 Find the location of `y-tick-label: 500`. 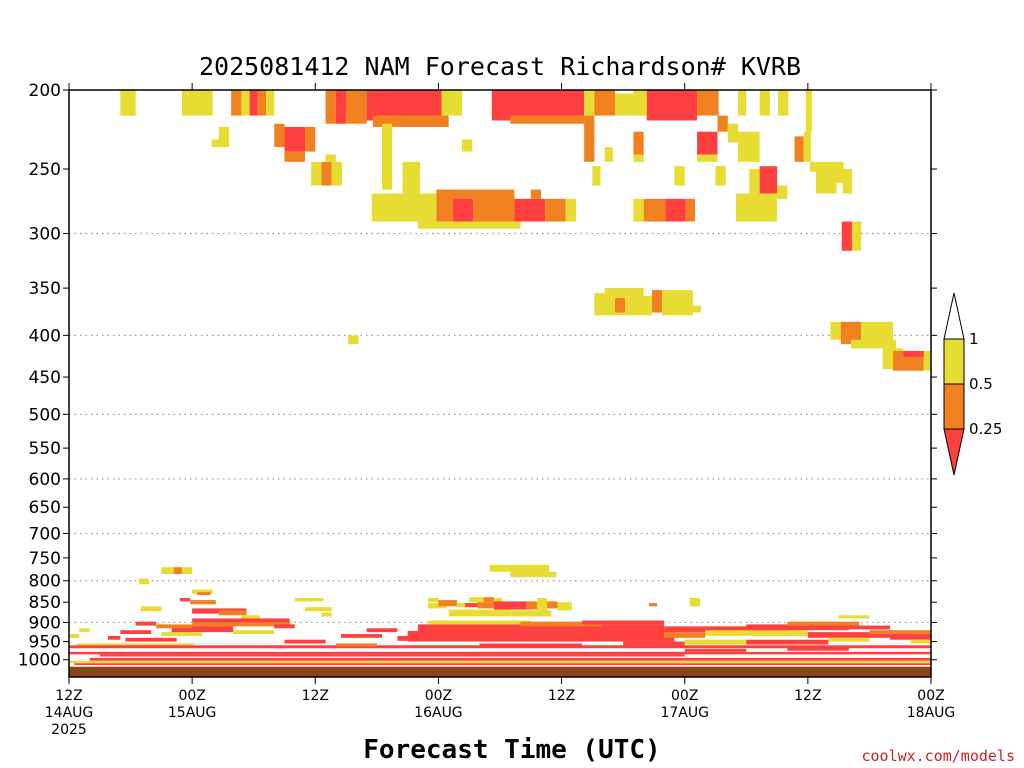

y-tick-label: 500 is located at coordinates (45, 415).